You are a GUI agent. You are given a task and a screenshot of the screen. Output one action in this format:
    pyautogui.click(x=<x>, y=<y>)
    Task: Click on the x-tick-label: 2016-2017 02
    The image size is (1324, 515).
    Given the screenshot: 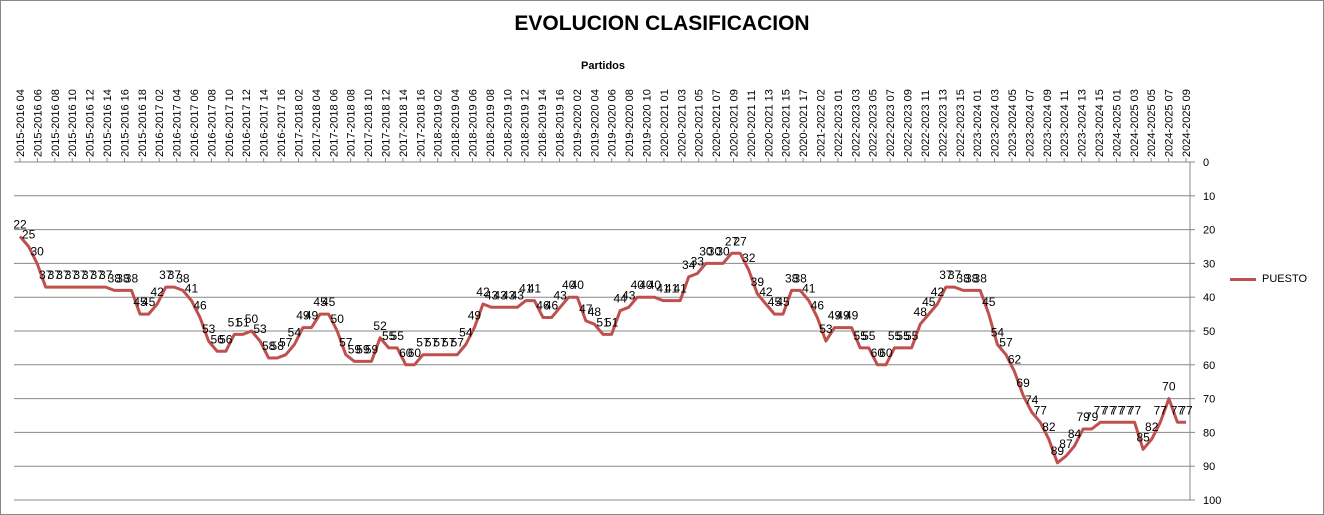 What is the action you would take?
    pyautogui.click(x=160, y=123)
    